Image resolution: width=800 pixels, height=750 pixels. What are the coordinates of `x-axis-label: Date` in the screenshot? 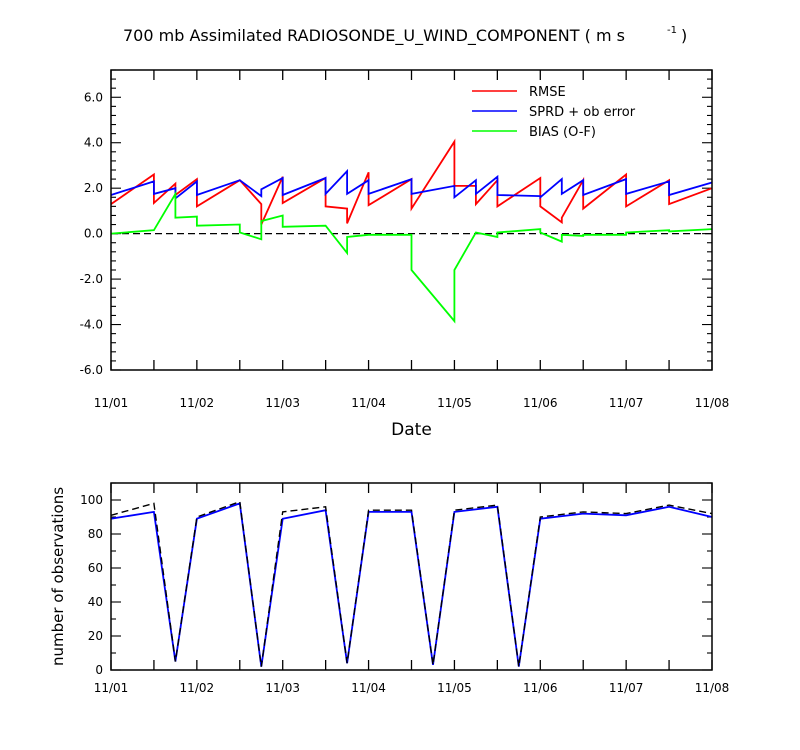 It's located at (411, 430).